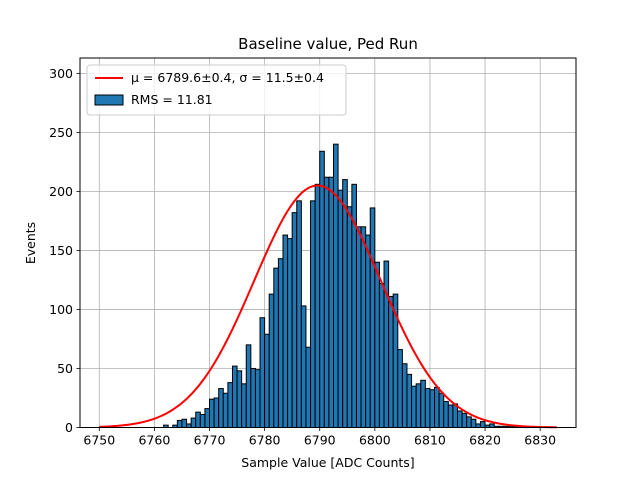  Describe the element at coordinates (61, 73) in the screenshot. I see `y-tick-label: 300` at that location.